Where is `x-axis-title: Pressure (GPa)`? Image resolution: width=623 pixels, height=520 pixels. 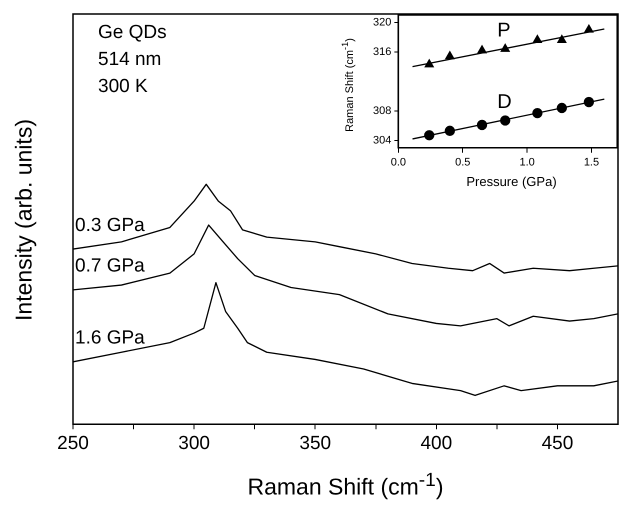
x-axis-title: Pressure (GPa) is located at coordinates (511, 181).